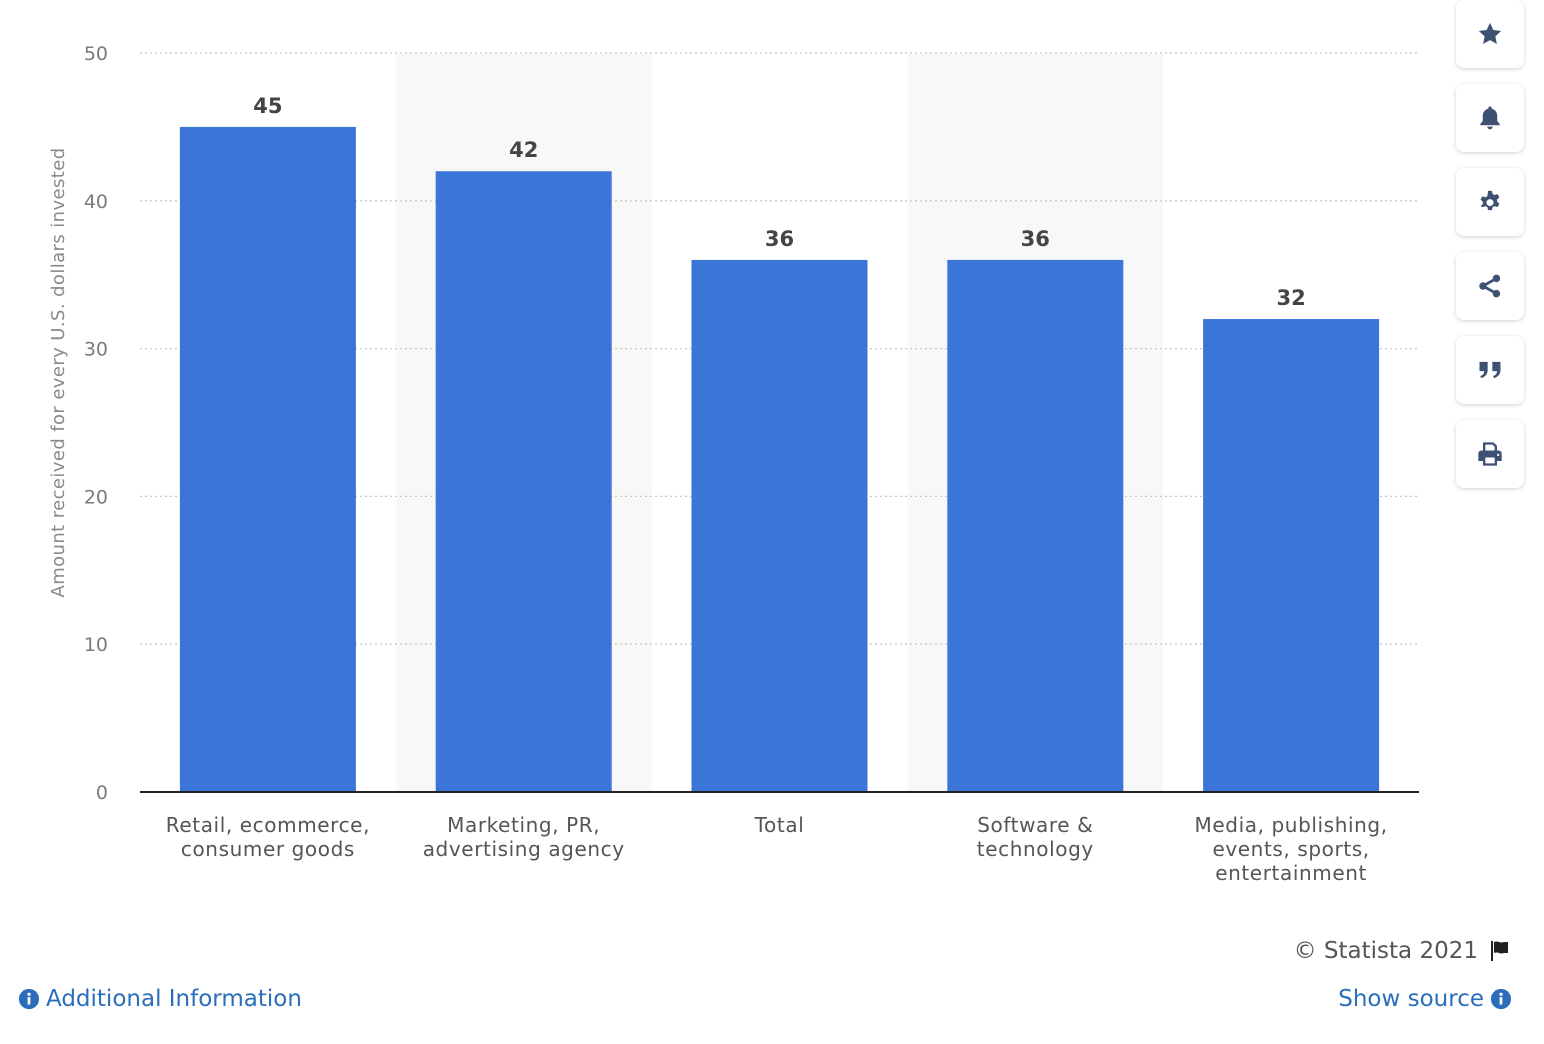  Describe the element at coordinates (523, 825) in the screenshot. I see `category-label-line: Marketing, PR,` at that location.